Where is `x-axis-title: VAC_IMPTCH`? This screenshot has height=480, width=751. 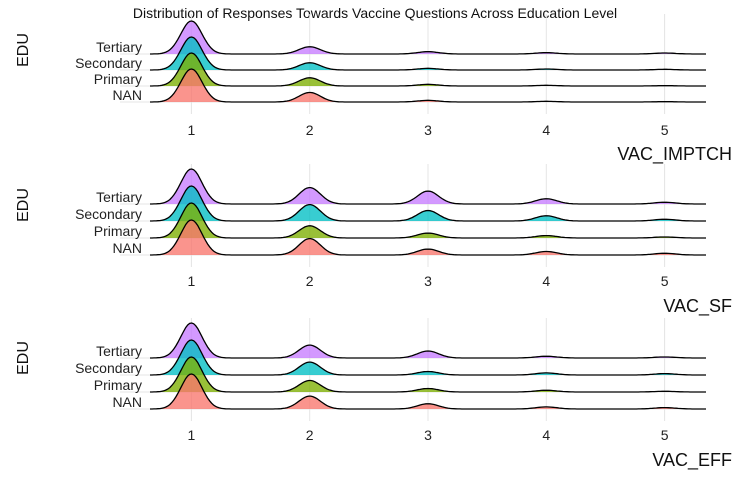
x-axis-title: VAC_IMPTCH is located at coordinates (674, 154).